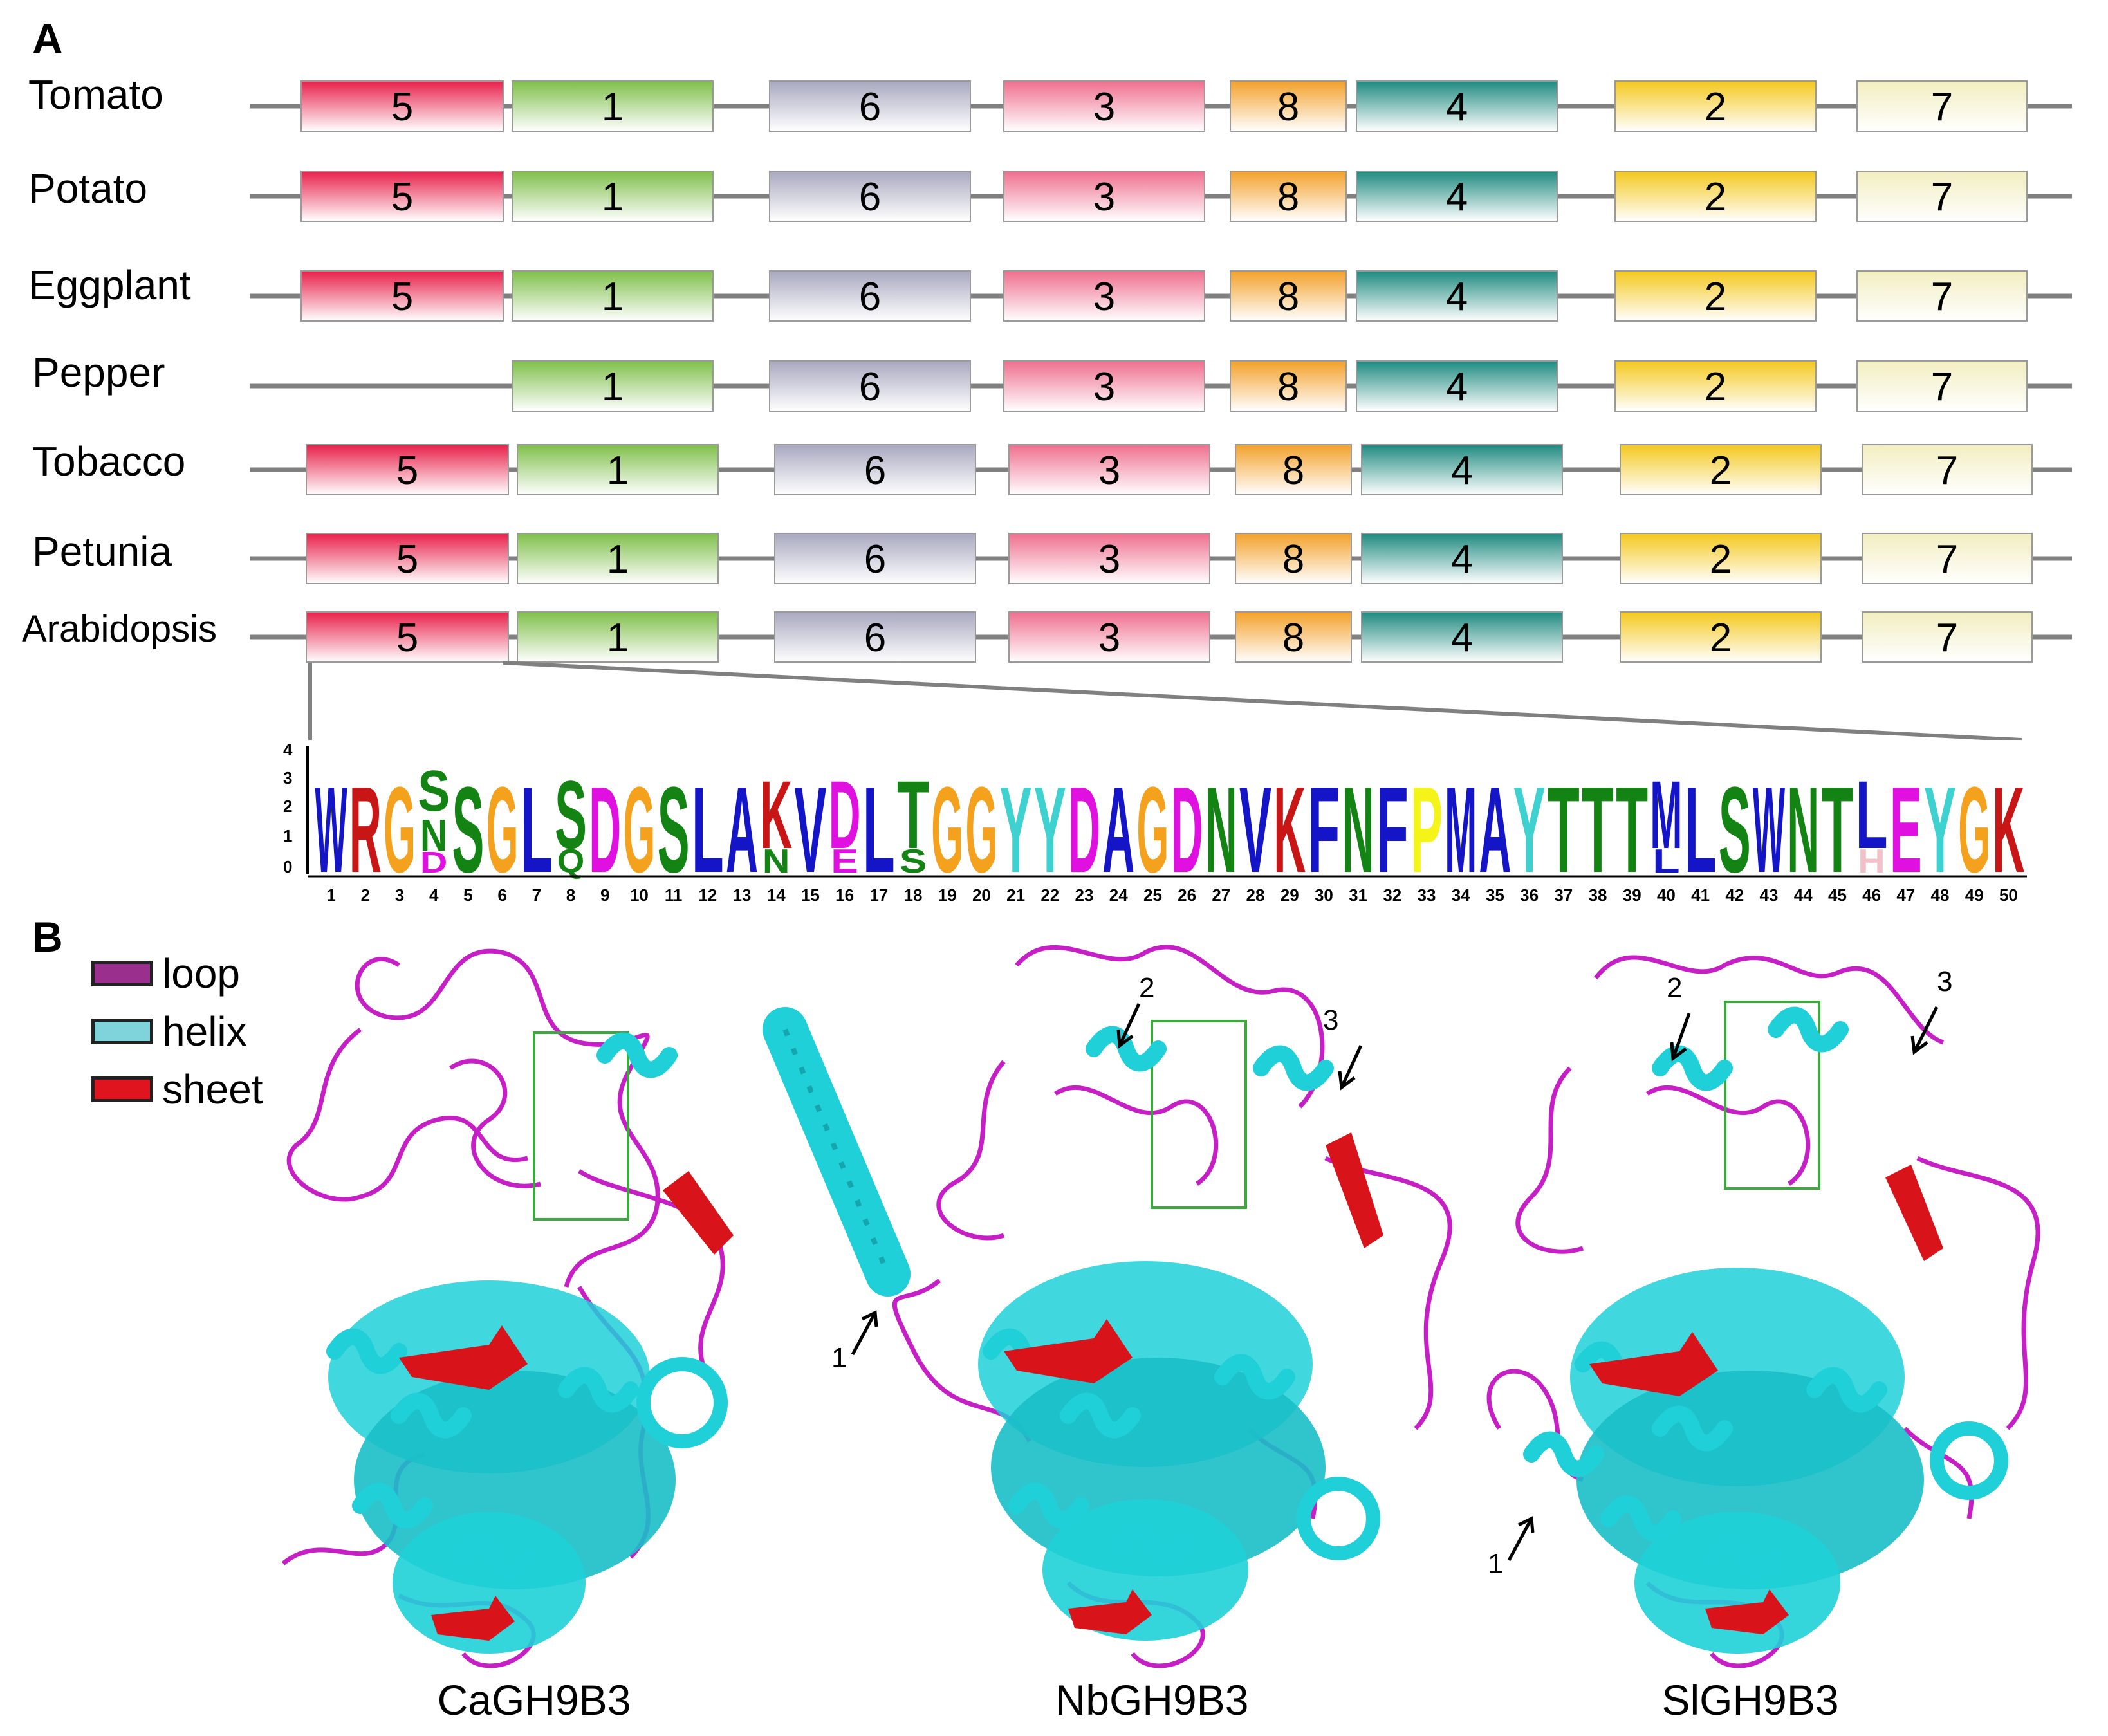  I want to click on structure-nbgh9b3: 1 2 3, so click(1141, 1306).